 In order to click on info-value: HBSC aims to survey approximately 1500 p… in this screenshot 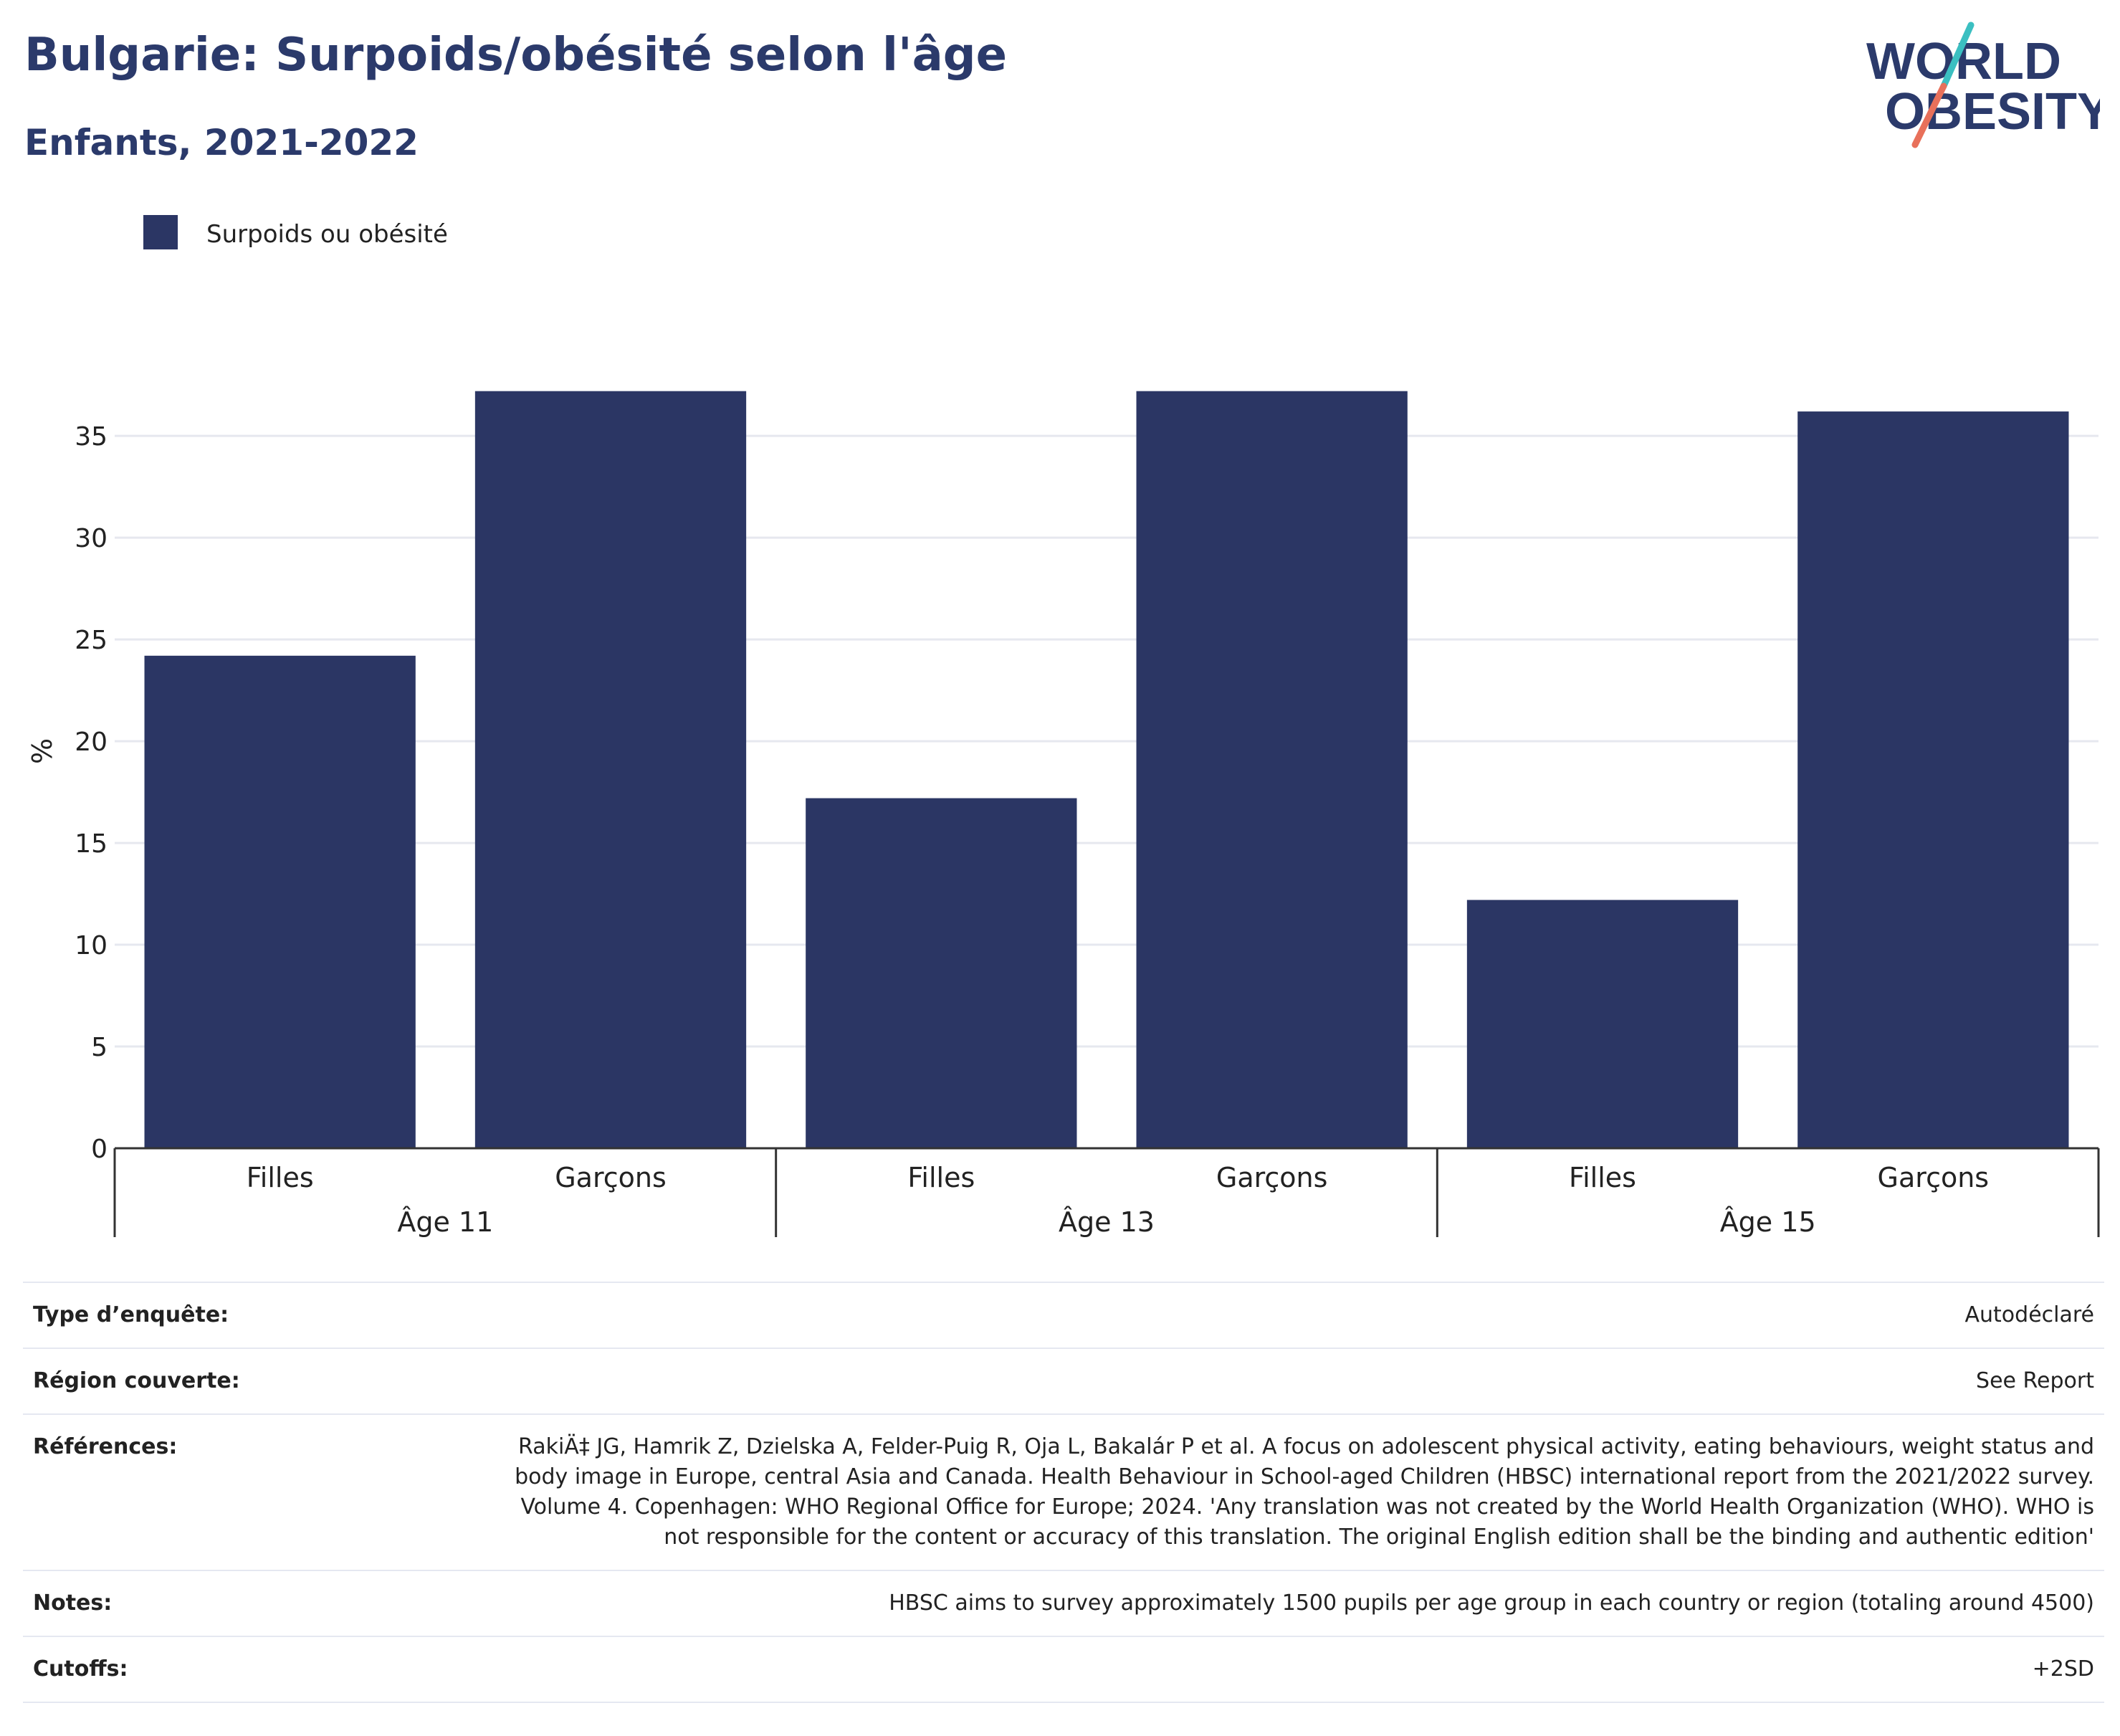, I will do `click(1289, 1603)`.